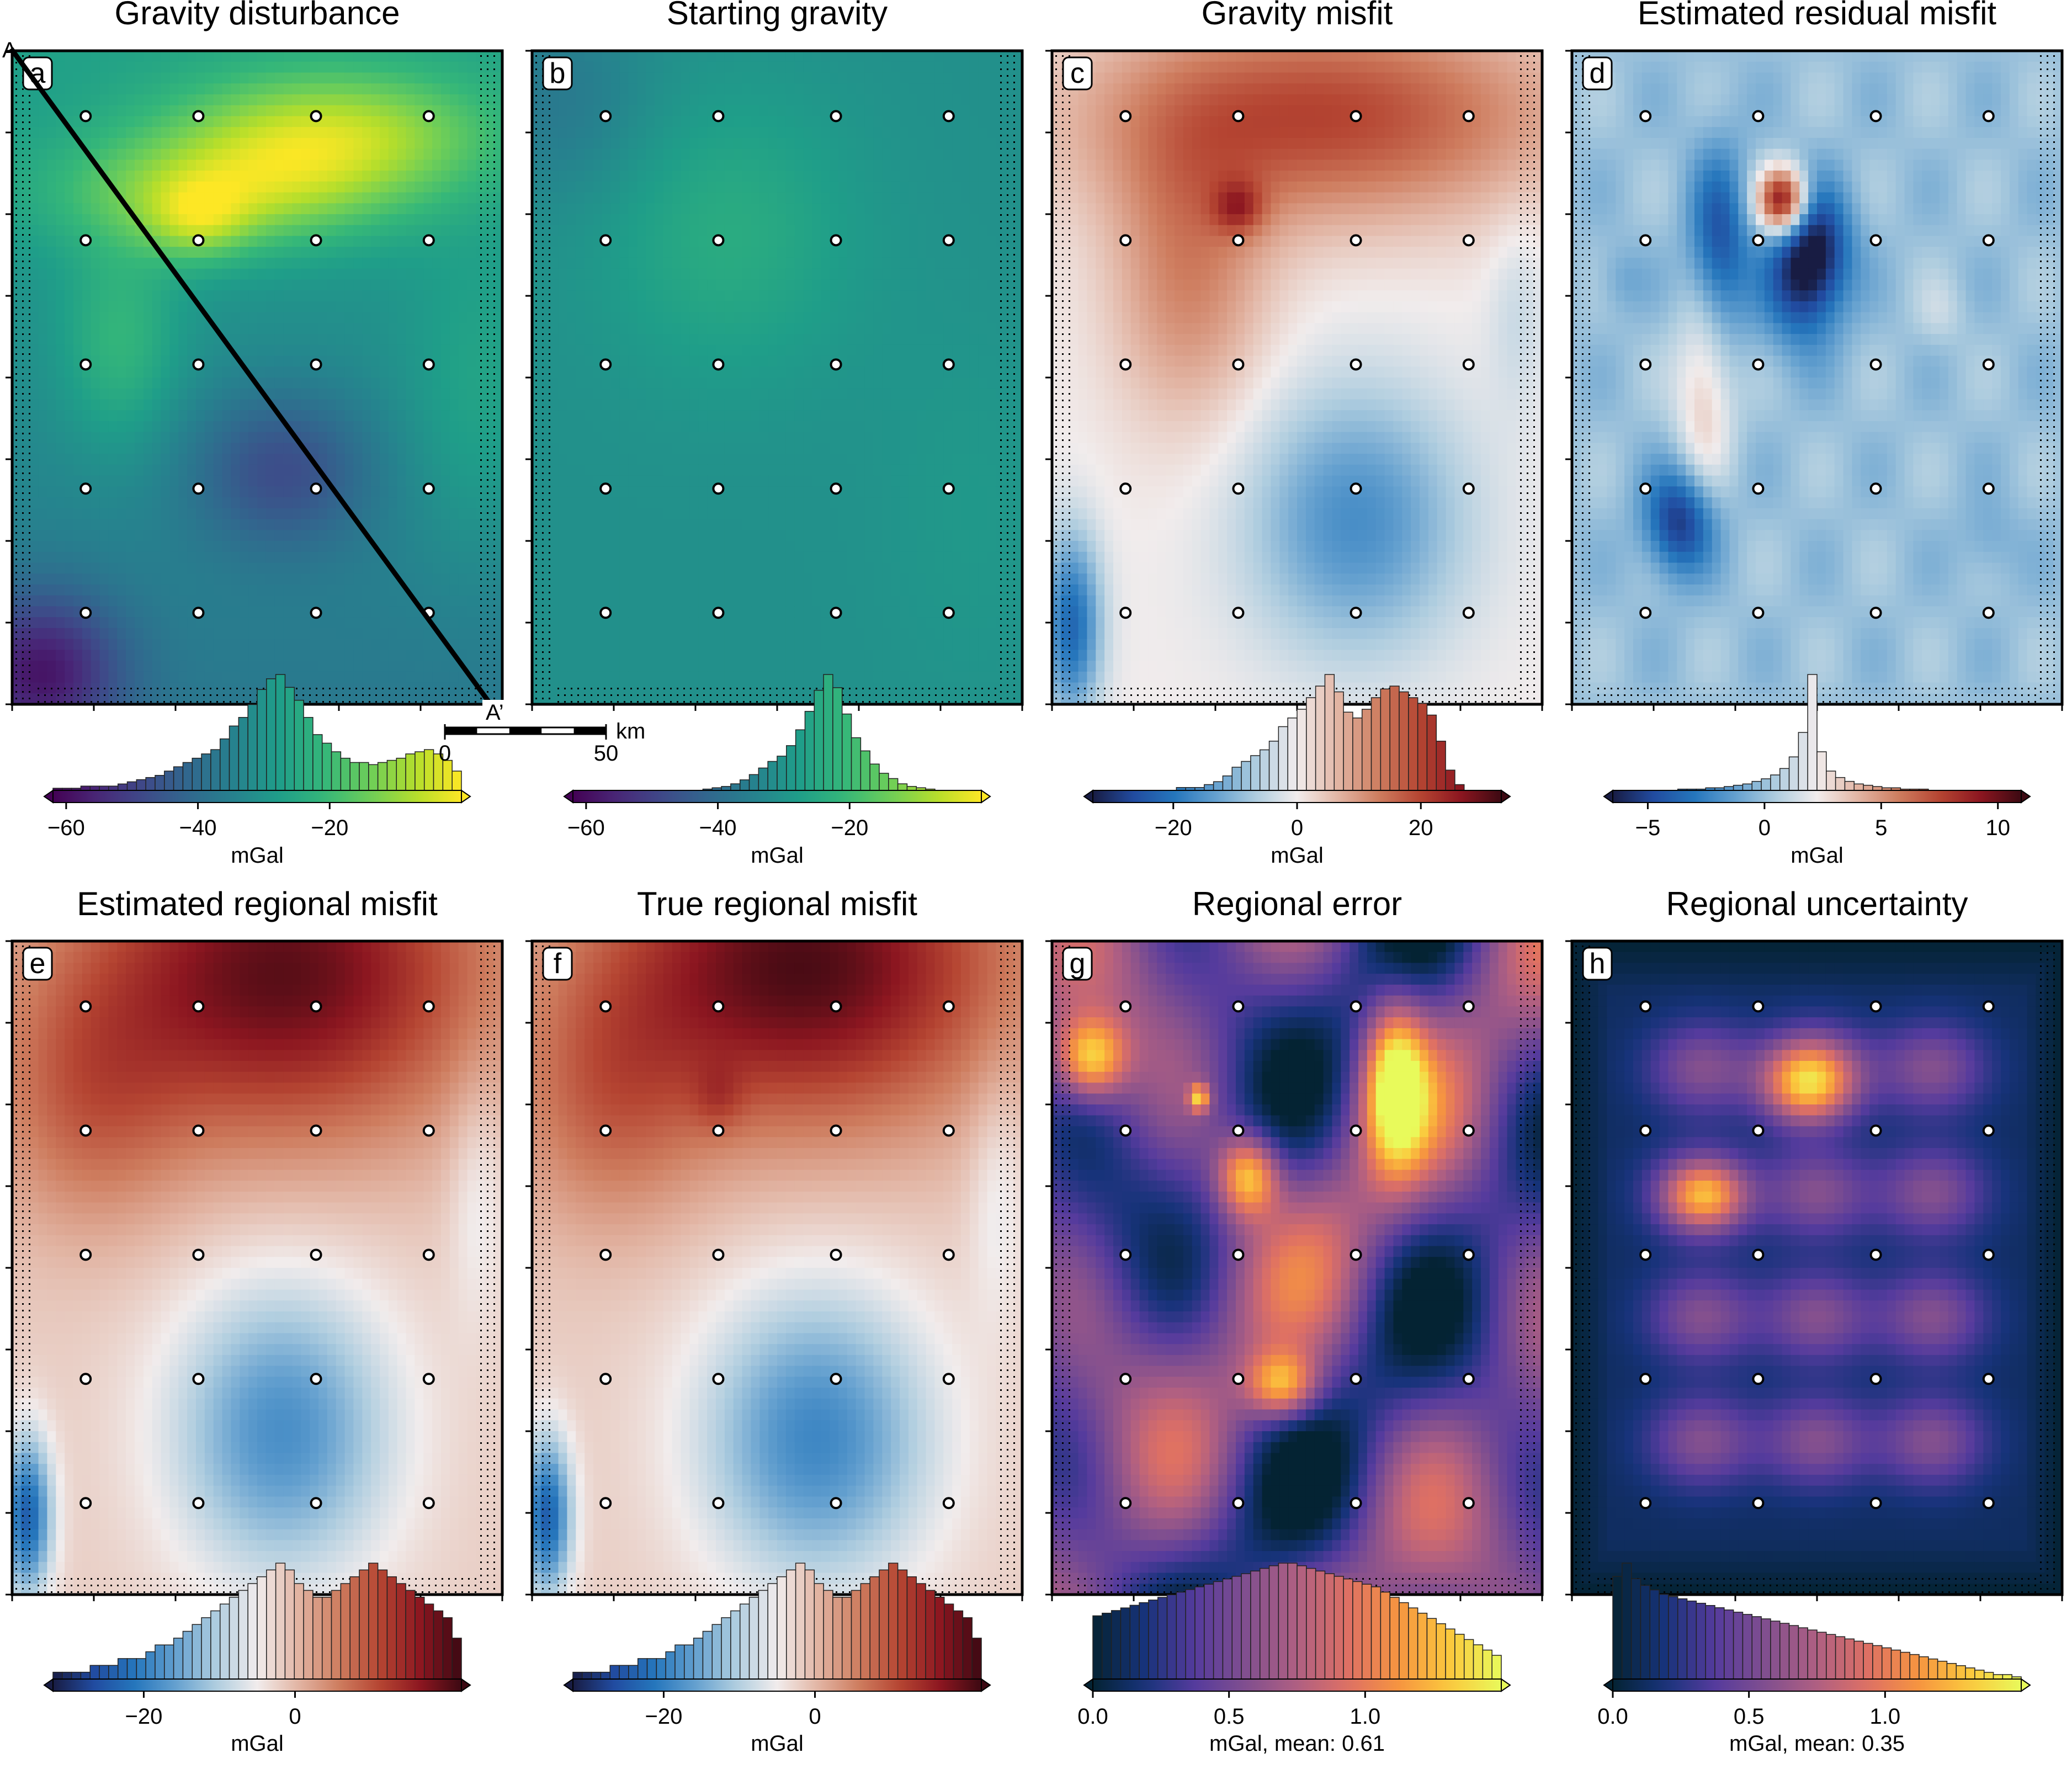 Image resolution: width=2072 pixels, height=1769 pixels. I want to click on panel-letter: g, so click(1078, 964).